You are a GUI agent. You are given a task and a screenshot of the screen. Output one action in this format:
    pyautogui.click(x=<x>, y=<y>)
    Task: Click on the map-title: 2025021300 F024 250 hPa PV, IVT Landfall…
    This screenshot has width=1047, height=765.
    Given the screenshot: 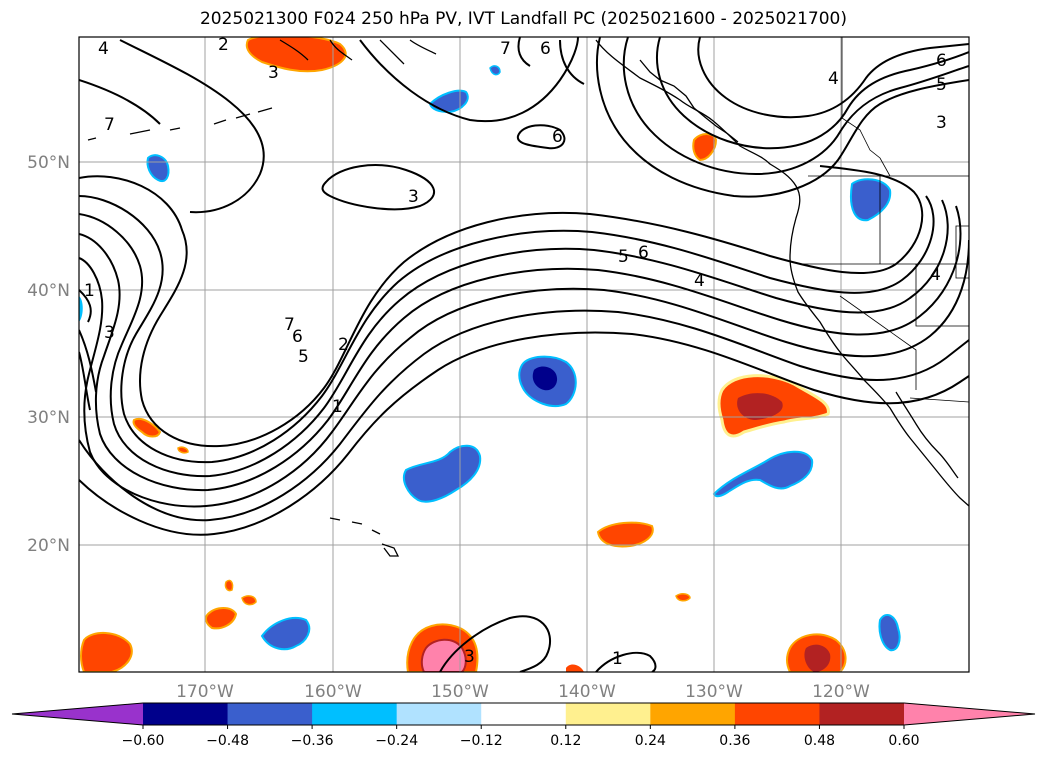 What is the action you would take?
    pyautogui.click(x=523, y=19)
    